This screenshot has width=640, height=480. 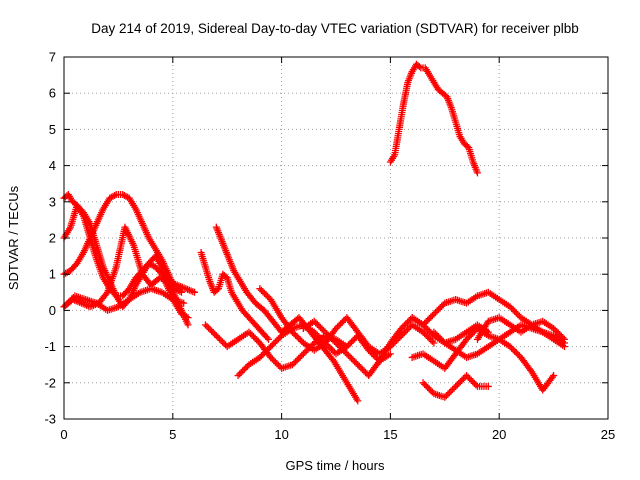 I want to click on y-axis-label: SDTVAR / TECUs, so click(x=13, y=237).